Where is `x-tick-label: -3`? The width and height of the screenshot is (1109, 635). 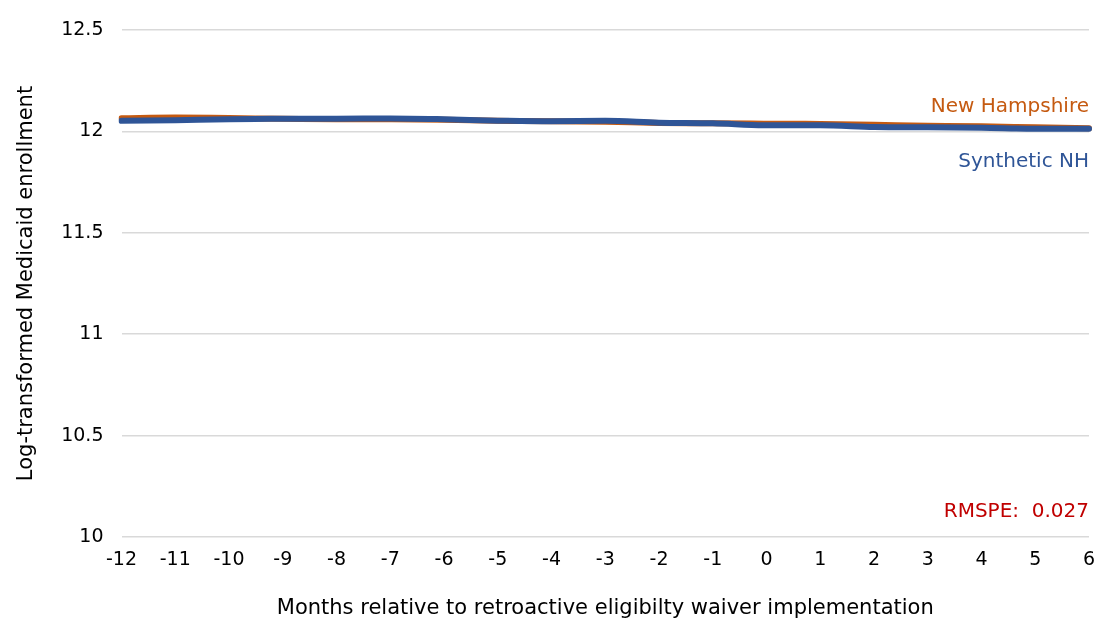
x-tick-label: -3 is located at coordinates (605, 558).